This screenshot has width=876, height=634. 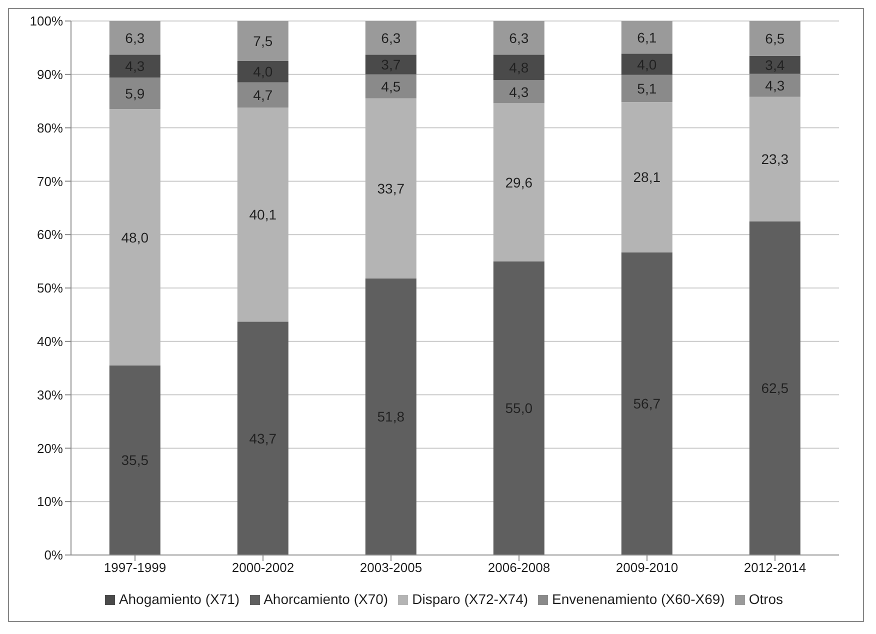 What do you see at coordinates (50, 502) in the screenshot?
I see `y-tick-label: 10%` at bounding box center [50, 502].